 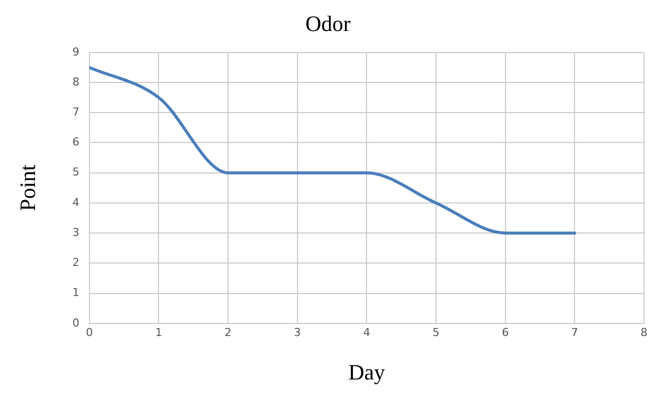 I want to click on y-tick-label: 4, so click(x=76, y=202).